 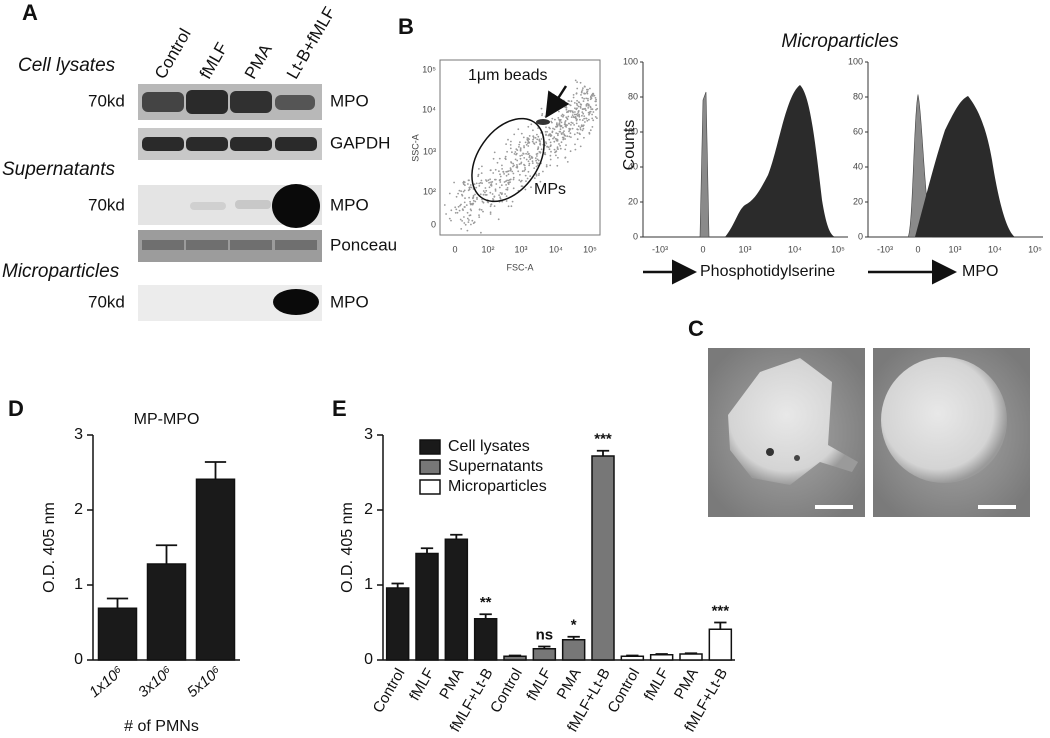 What do you see at coordinates (630, 61) in the screenshot?
I see `tick-label: 100` at bounding box center [630, 61].